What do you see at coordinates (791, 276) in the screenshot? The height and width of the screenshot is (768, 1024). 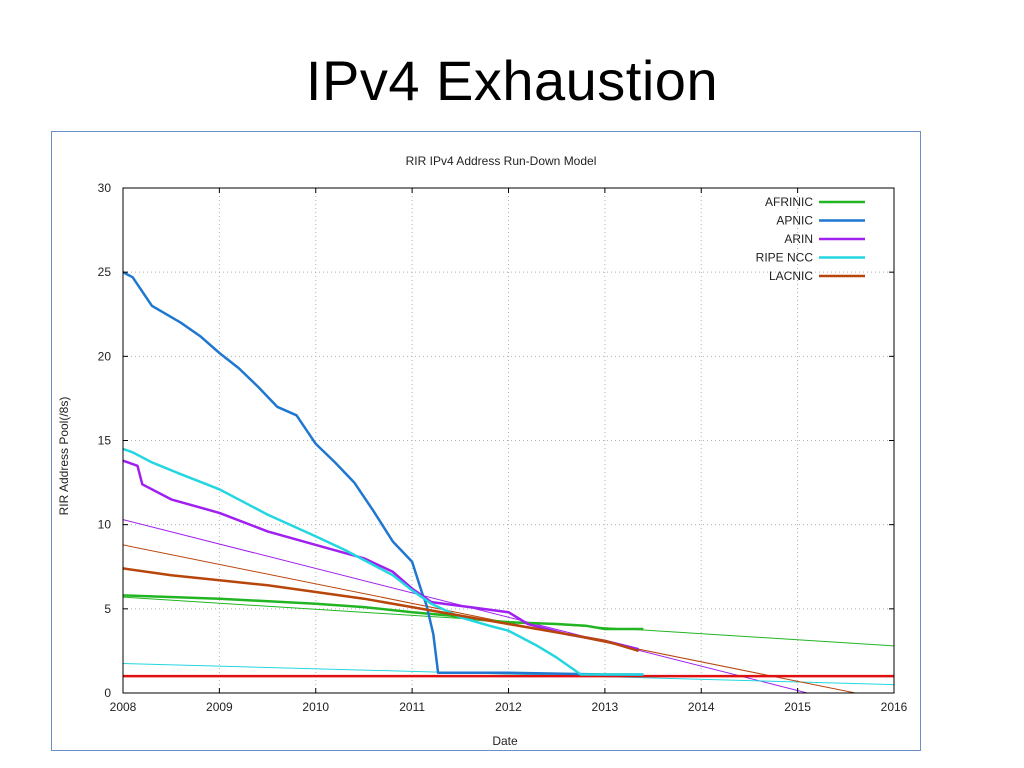 I see `legend-label: LACNIC` at bounding box center [791, 276].